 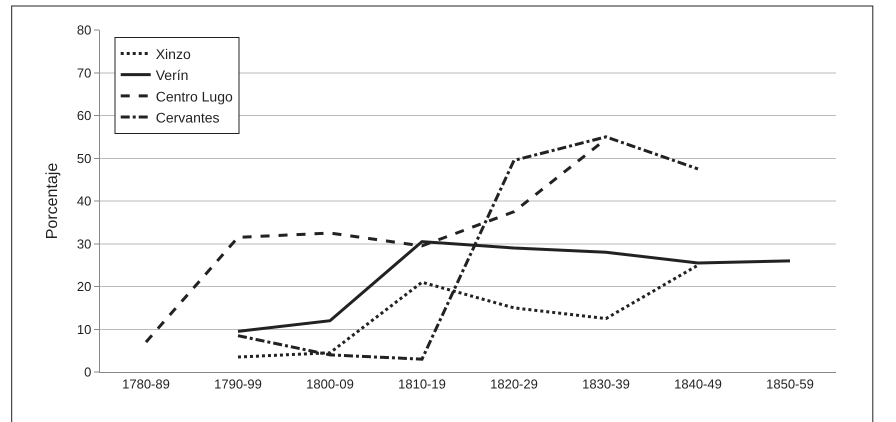 What do you see at coordinates (188, 118) in the screenshot?
I see `legend-label: Cervantes` at bounding box center [188, 118].